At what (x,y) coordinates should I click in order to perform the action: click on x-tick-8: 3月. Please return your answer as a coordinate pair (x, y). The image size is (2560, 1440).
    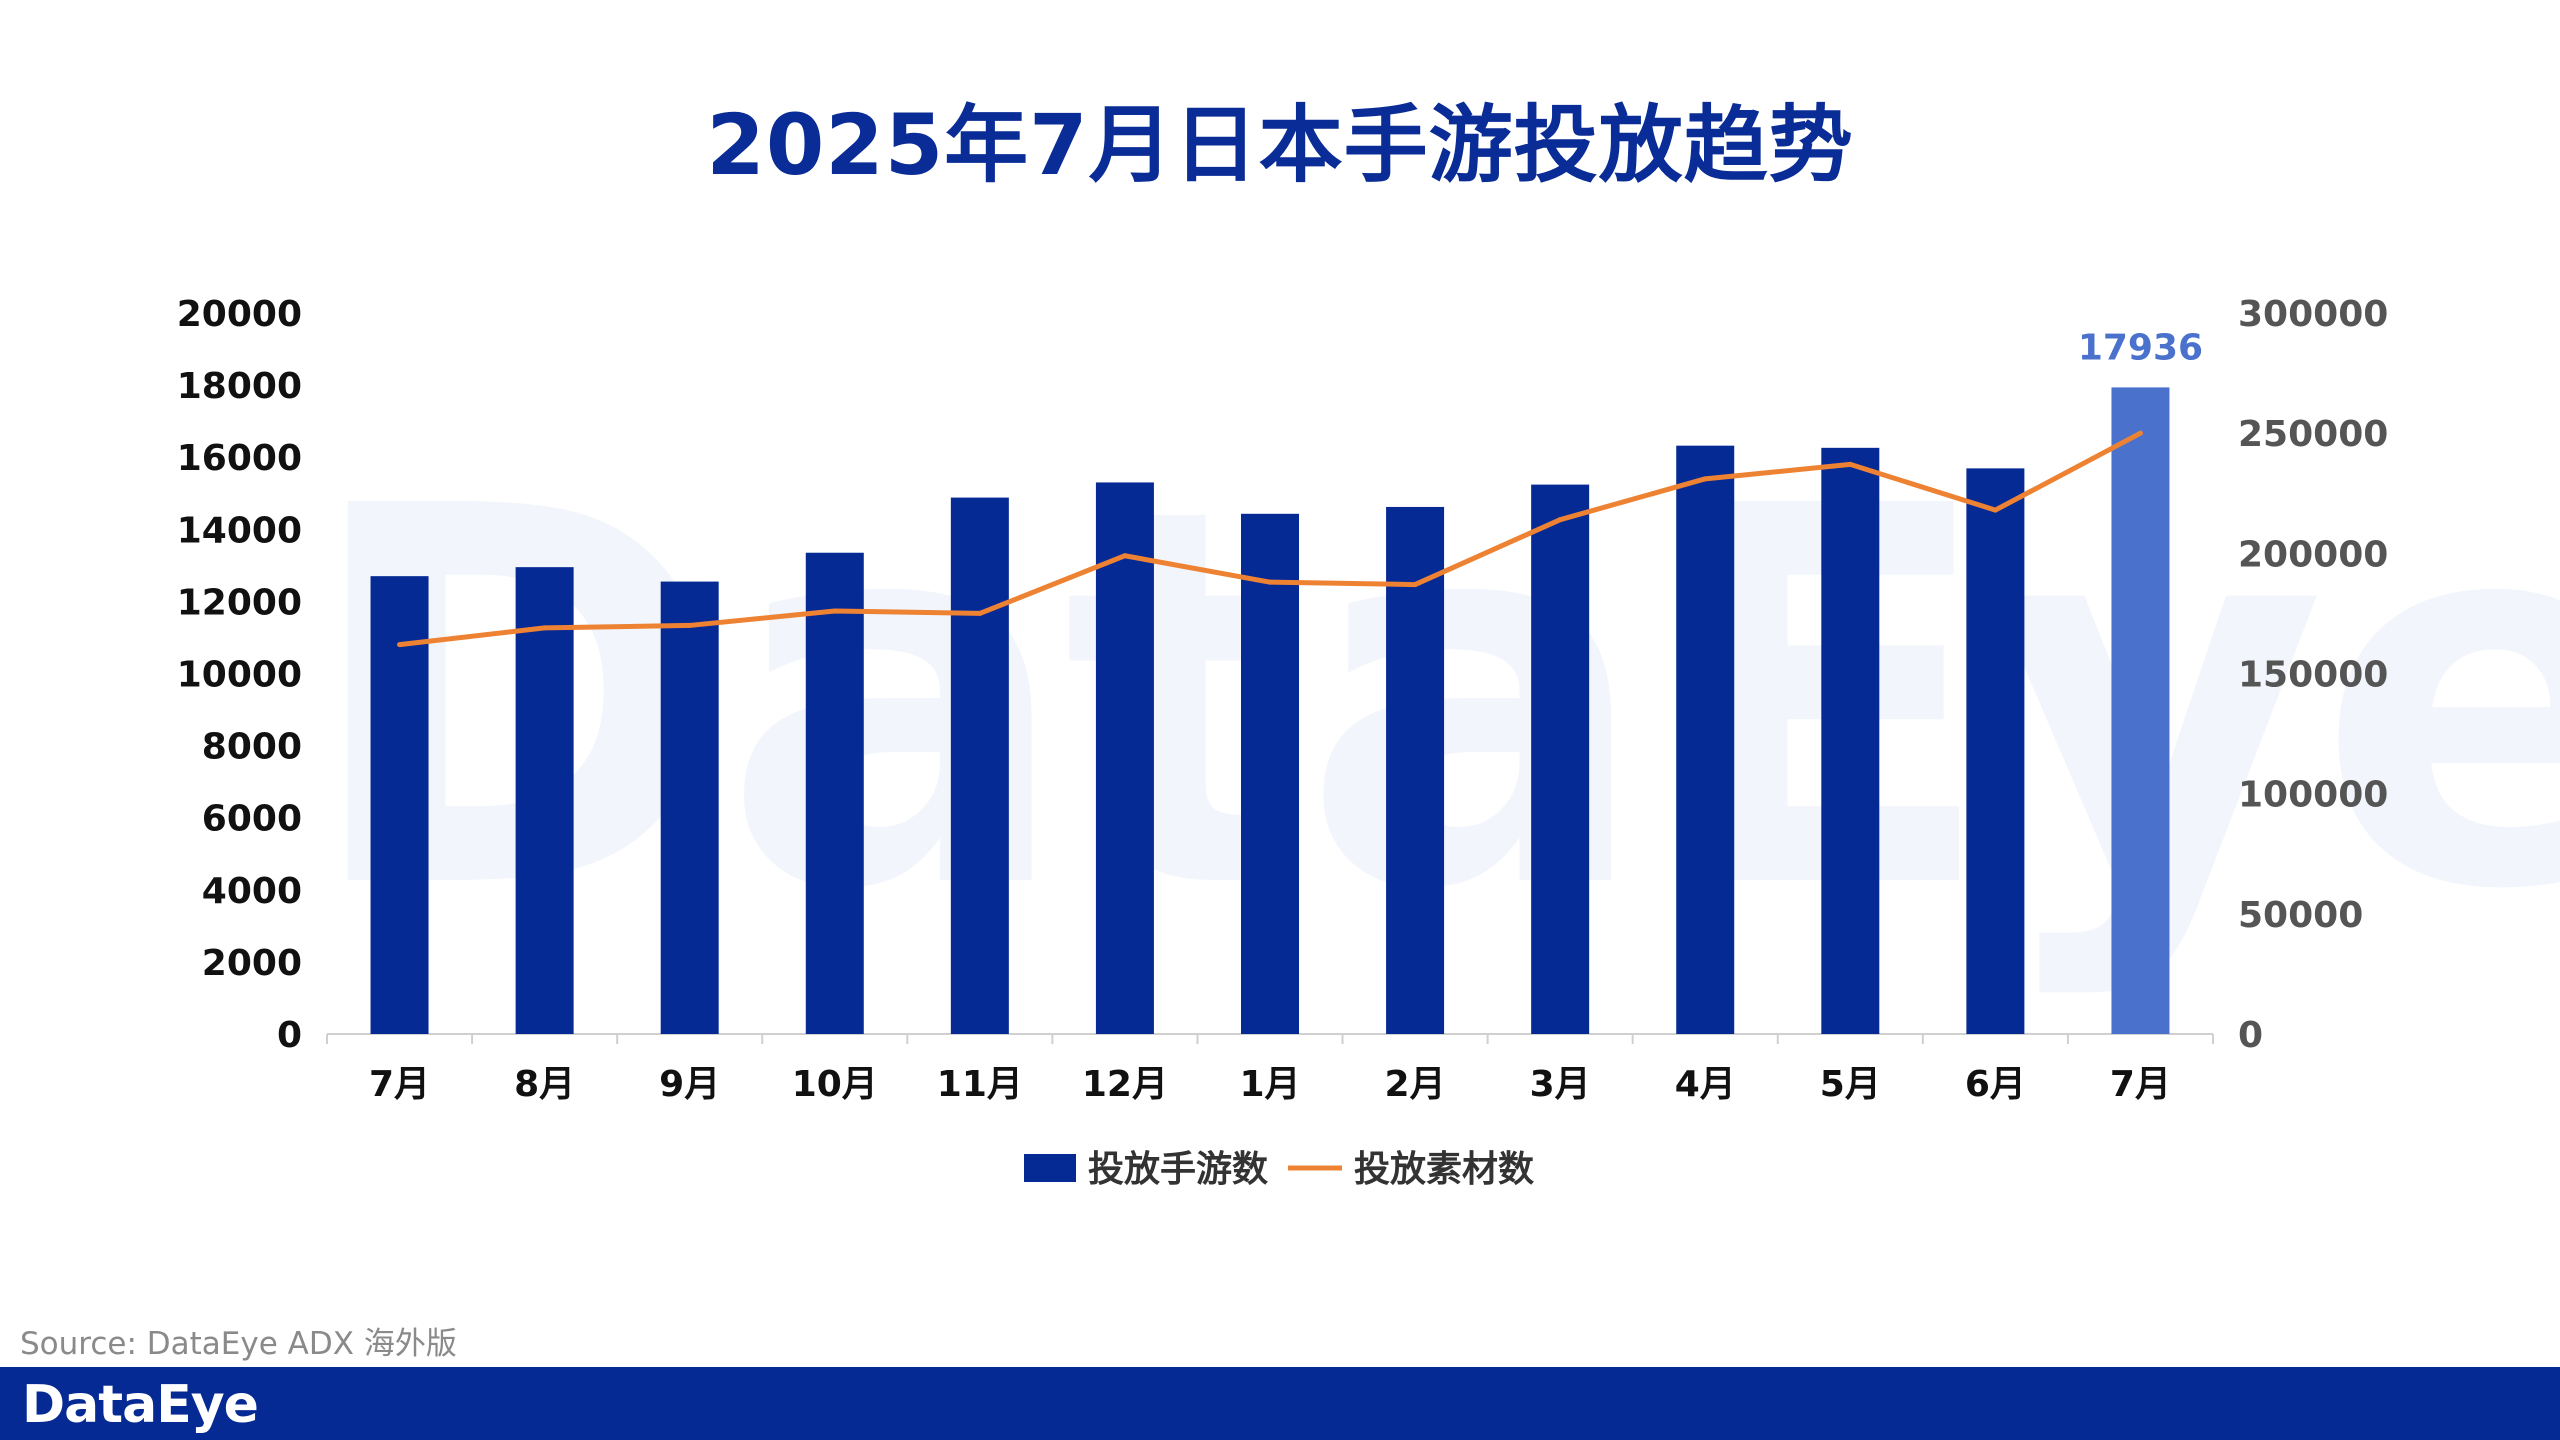
    Looking at the image, I should click on (1560, 1084).